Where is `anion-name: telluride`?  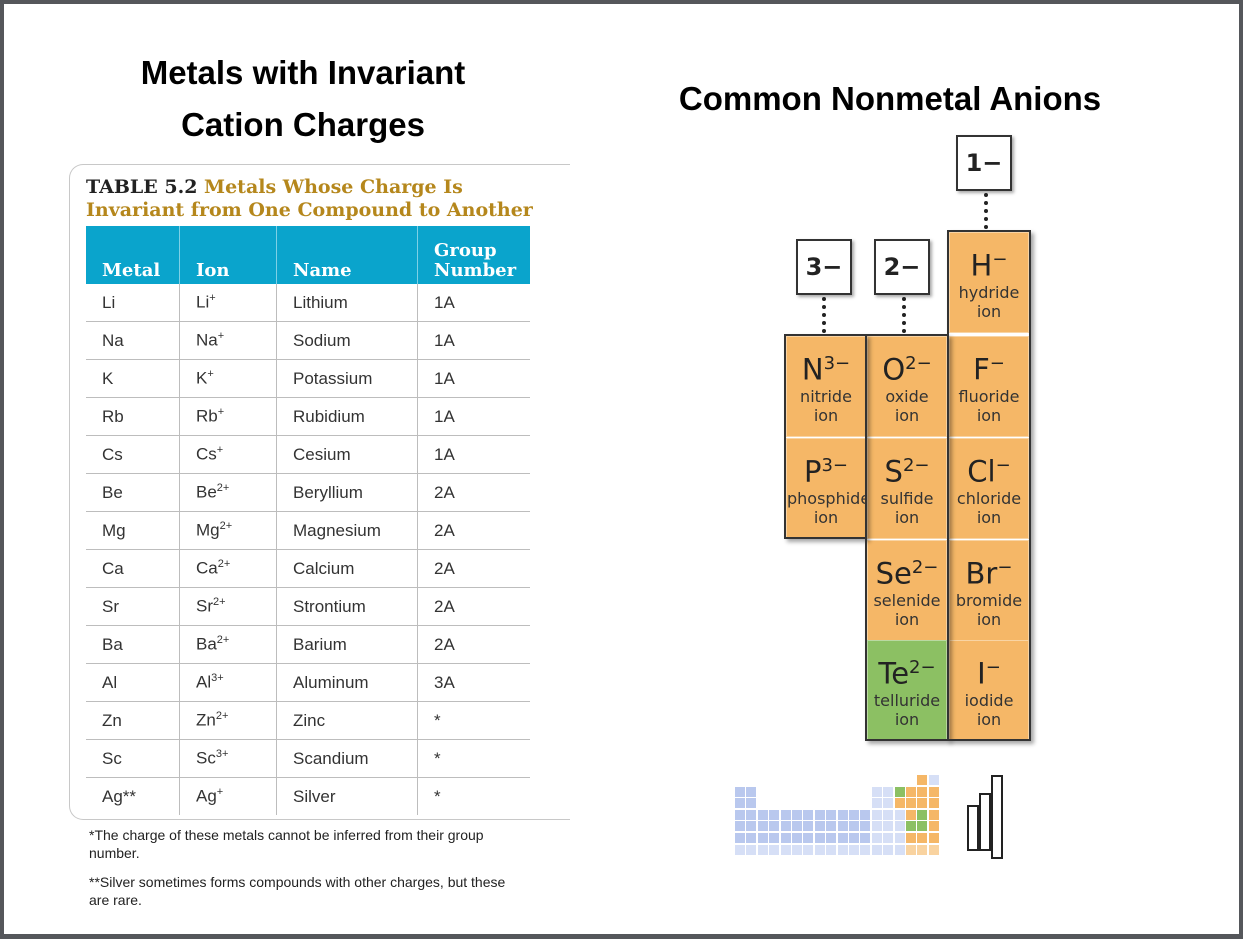
anion-name: telluride is located at coordinates (907, 700).